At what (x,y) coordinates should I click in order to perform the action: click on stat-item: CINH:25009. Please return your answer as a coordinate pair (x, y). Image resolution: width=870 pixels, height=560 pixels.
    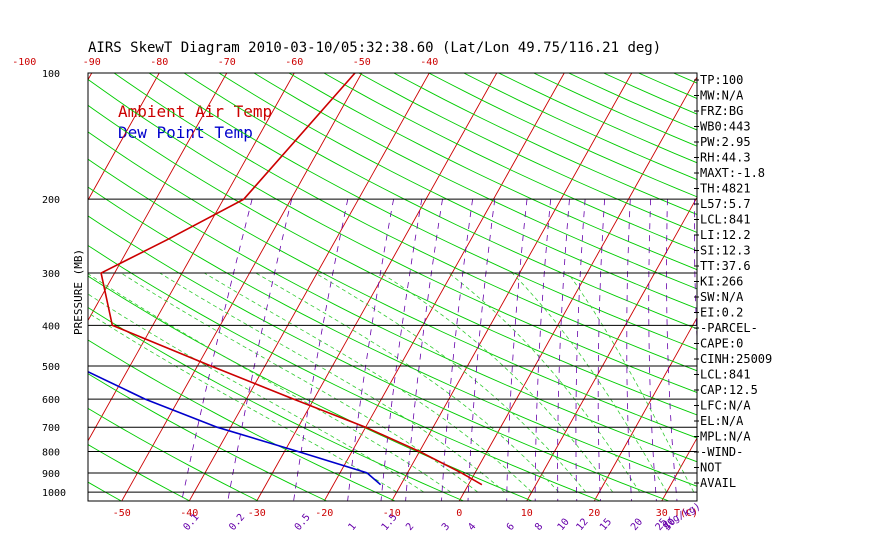
    Looking at the image, I should click on (736, 359).